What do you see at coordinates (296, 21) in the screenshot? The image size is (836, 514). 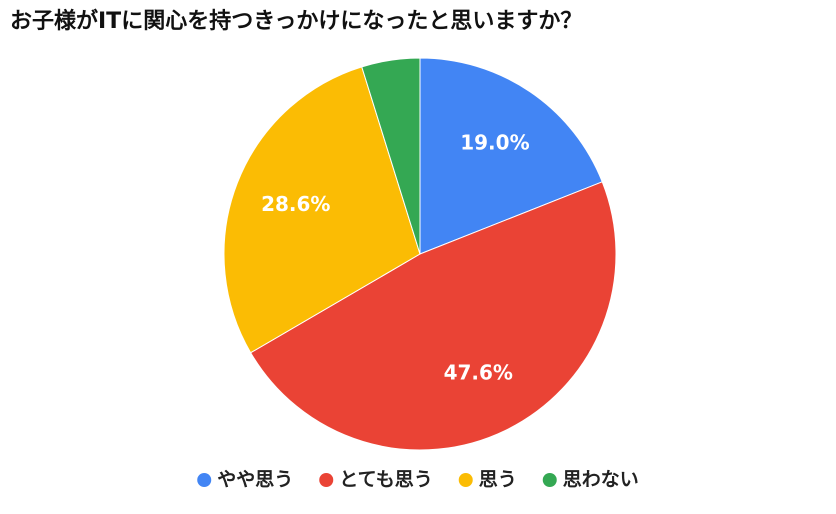 I see `chart-title: お子様がITに関心を持つきっかけになったと思いますか？` at bounding box center [296, 21].